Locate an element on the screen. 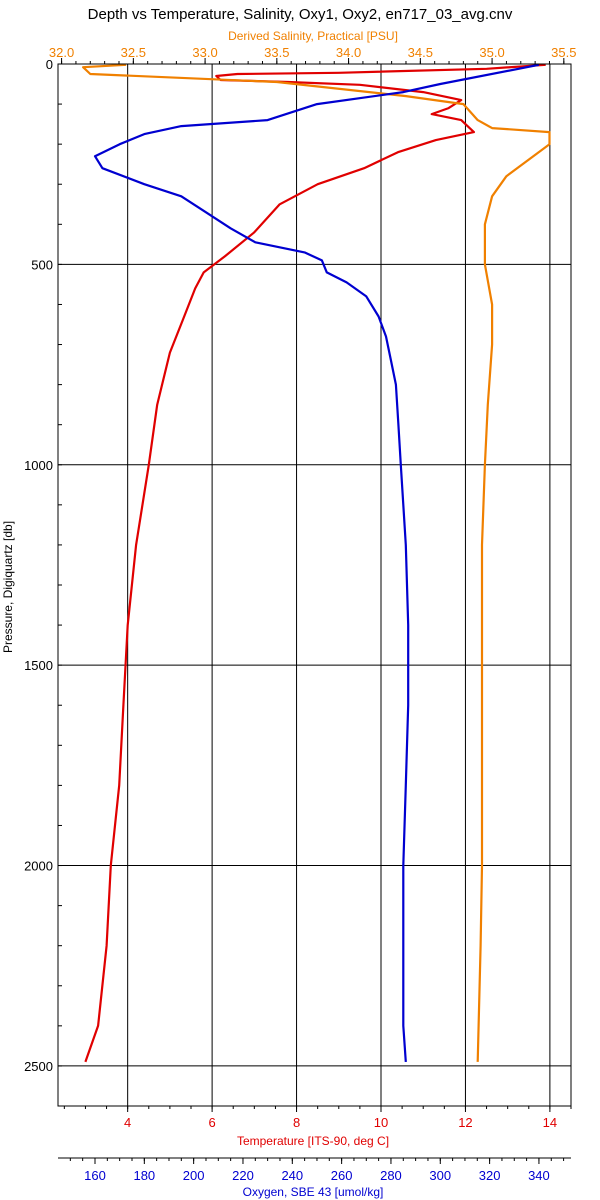 This screenshot has height=1200, width=600. oxygen-tick-label: 260 is located at coordinates (342, 1175).